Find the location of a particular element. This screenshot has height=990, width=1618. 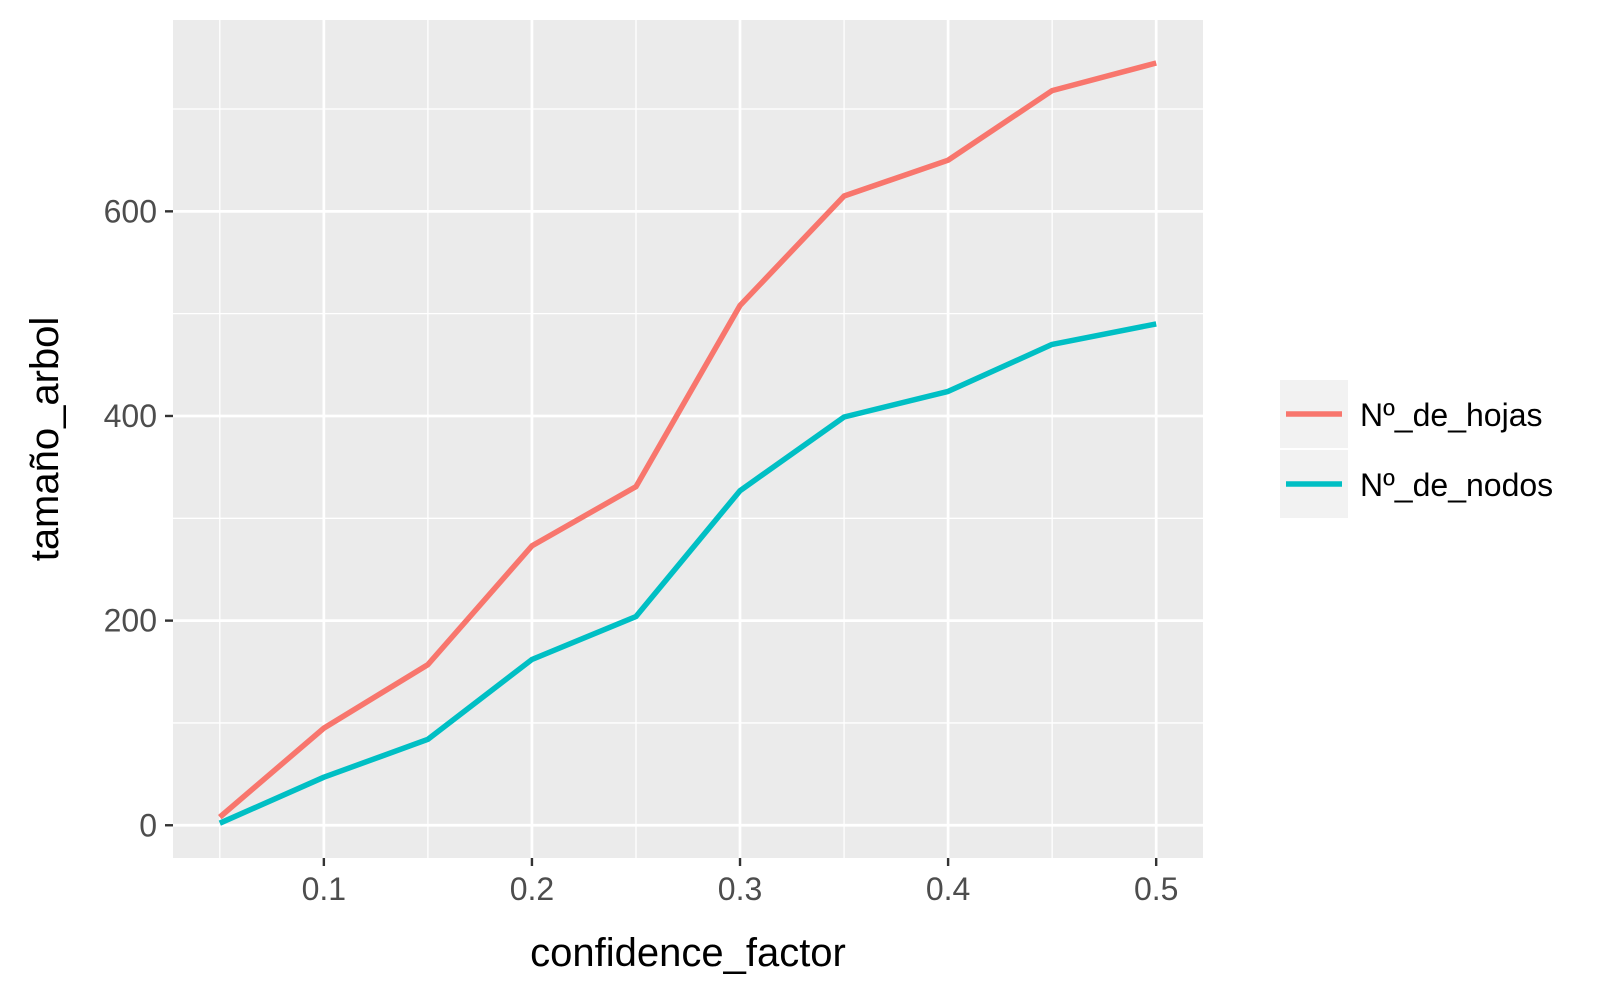

x-tick-label: 0.5 is located at coordinates (1156, 889).